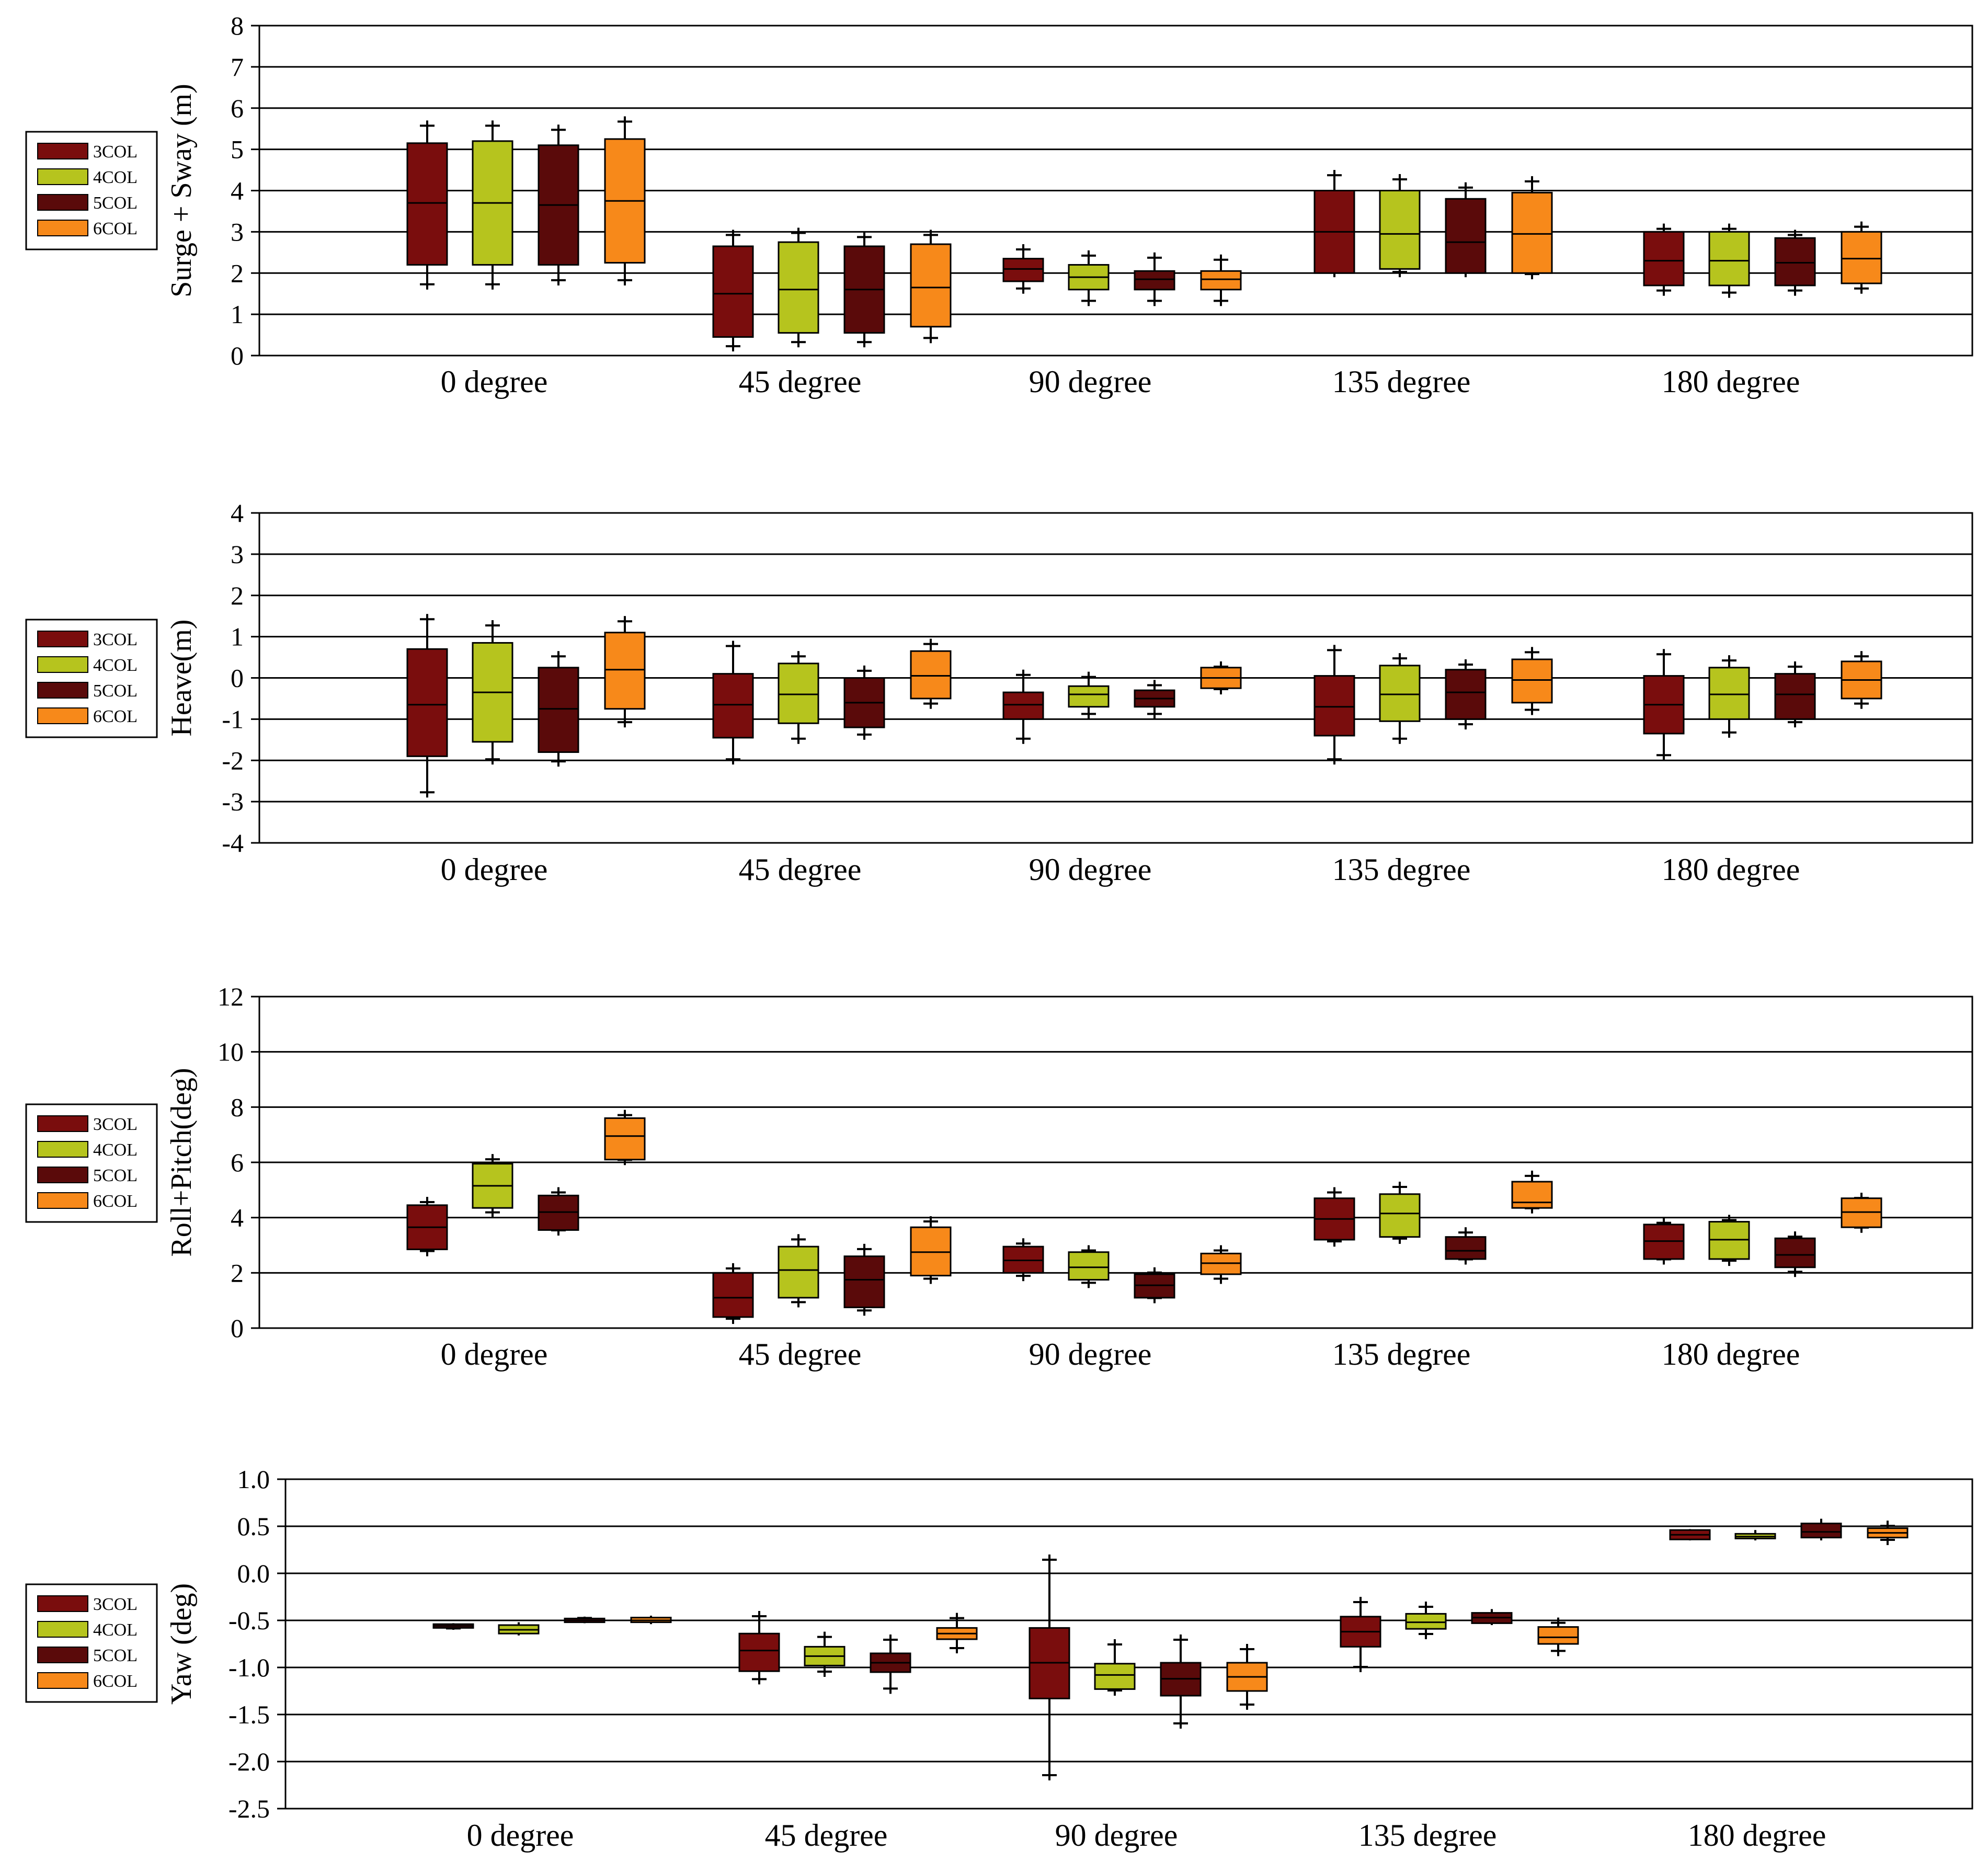 Image resolution: width=1988 pixels, height=1863 pixels. What do you see at coordinates (1731, 381) in the screenshot?
I see `x-category-label: 180 degree` at bounding box center [1731, 381].